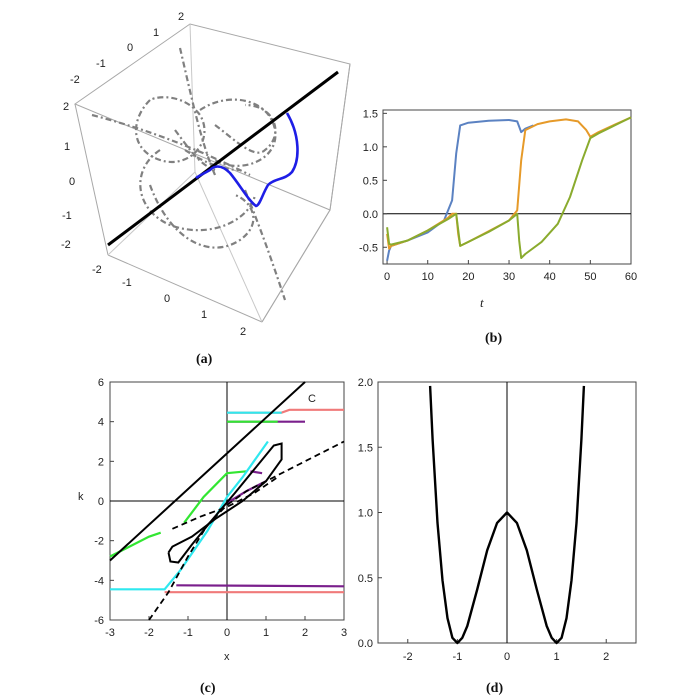  Describe the element at coordinates (482, 302) in the screenshot. I see `x-axis-label: t` at that location.